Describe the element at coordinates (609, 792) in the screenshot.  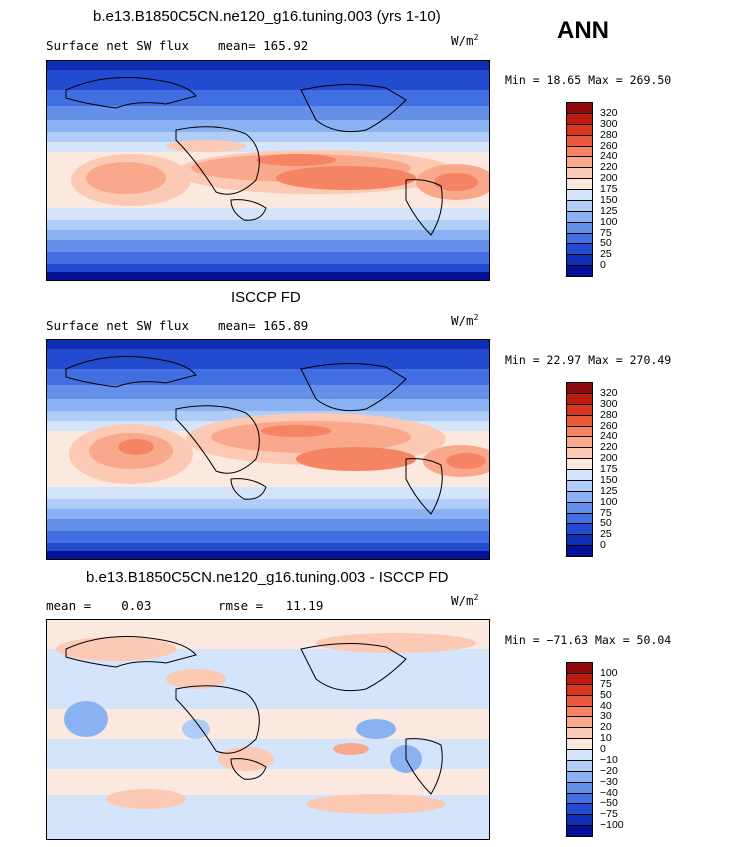
I see `colorbar-tick-label: −40` at that location.